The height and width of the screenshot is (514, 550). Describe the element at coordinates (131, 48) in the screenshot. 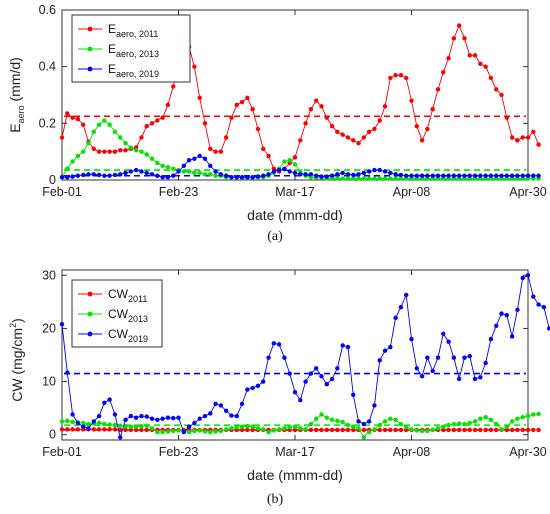

I see `legend-a: Eaero, 2011 Eaero, 2013 Eaero, 2019` at that location.